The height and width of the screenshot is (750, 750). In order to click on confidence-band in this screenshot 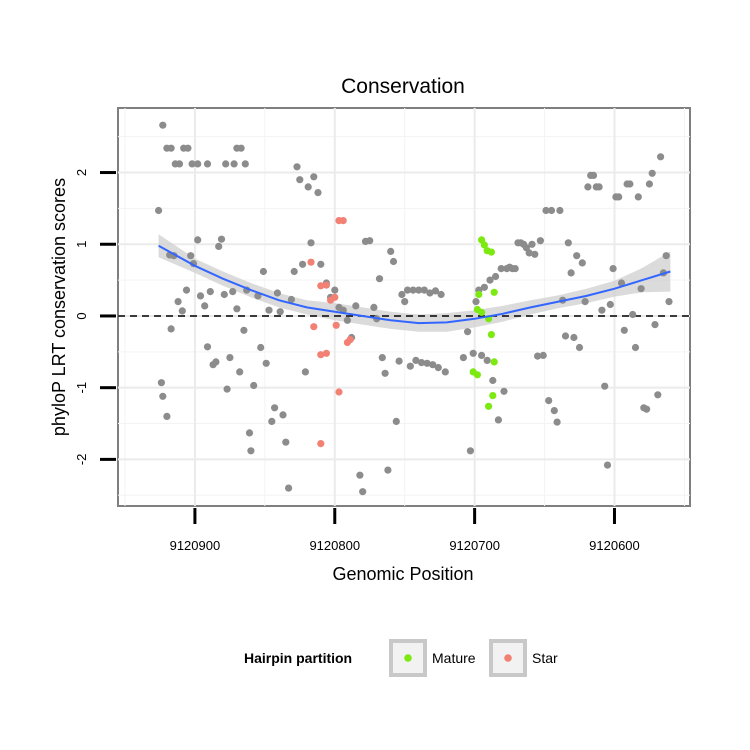, I will do `click(414, 283)`.